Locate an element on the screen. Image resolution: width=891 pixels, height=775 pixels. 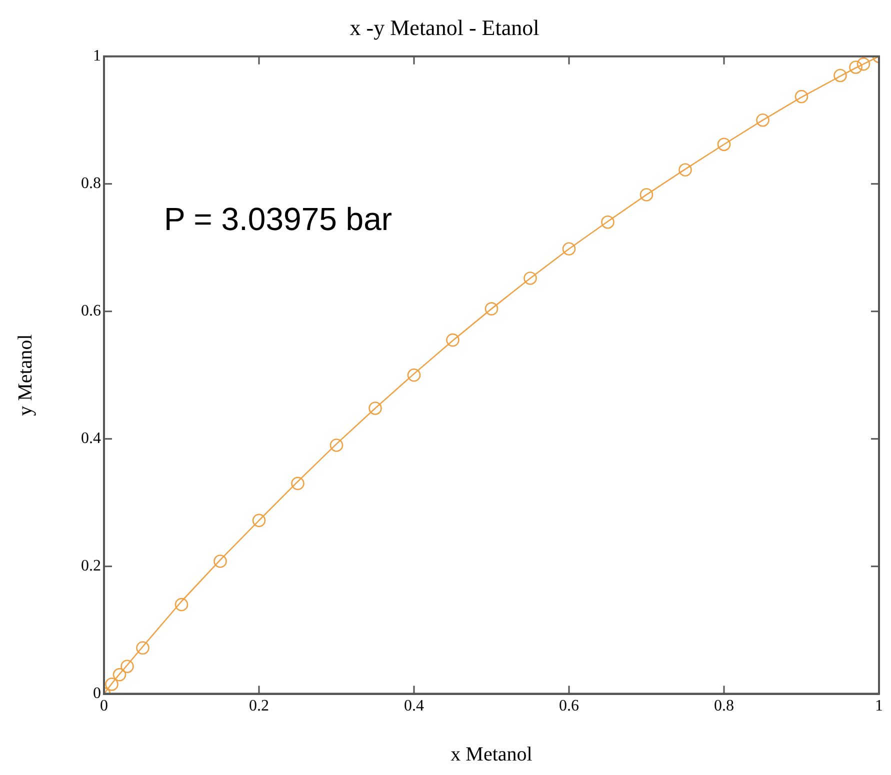
annotation: P = 3.03975 bar is located at coordinates (278, 219).